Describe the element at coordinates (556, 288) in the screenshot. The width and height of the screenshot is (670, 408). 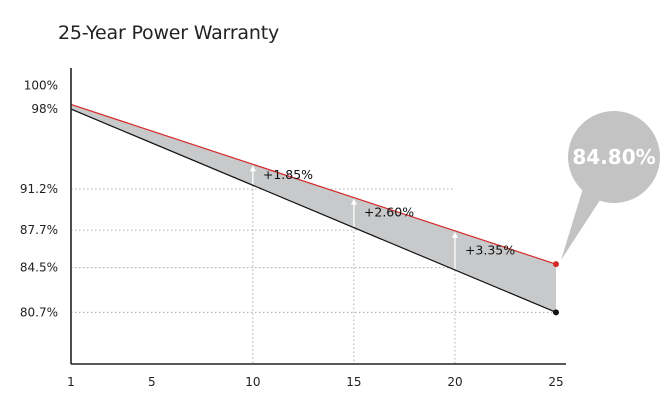
I see `endpoint-markers` at that location.